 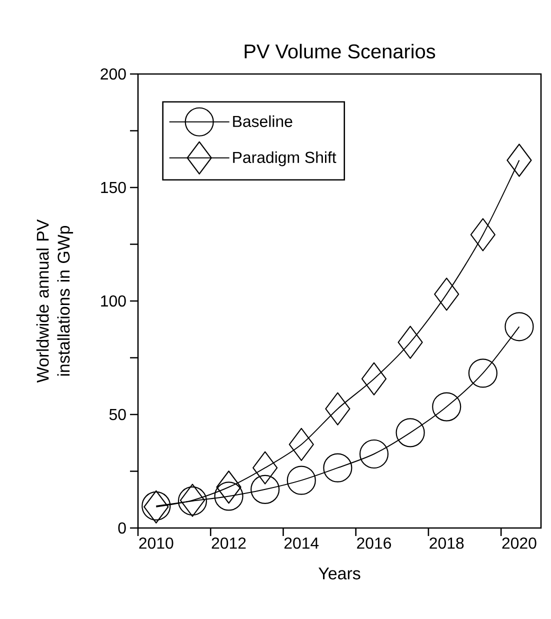 What do you see at coordinates (262, 121) in the screenshot?
I see `legend-label: Baseline` at bounding box center [262, 121].